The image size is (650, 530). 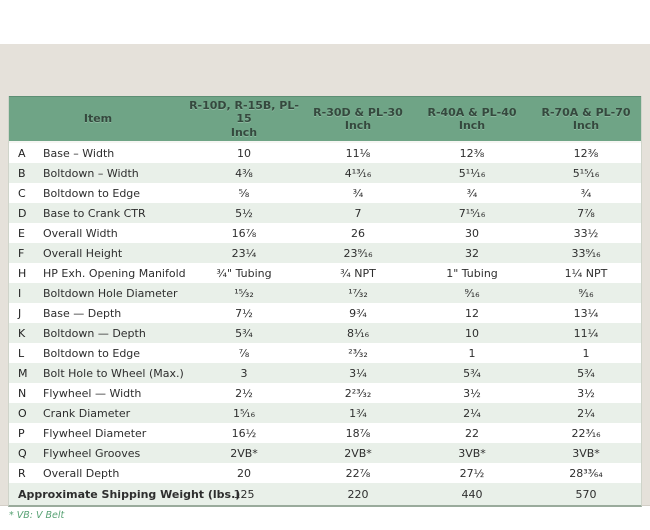 What do you see at coordinates (22, 333) in the screenshot?
I see `row-letter: K` at bounding box center [22, 333].